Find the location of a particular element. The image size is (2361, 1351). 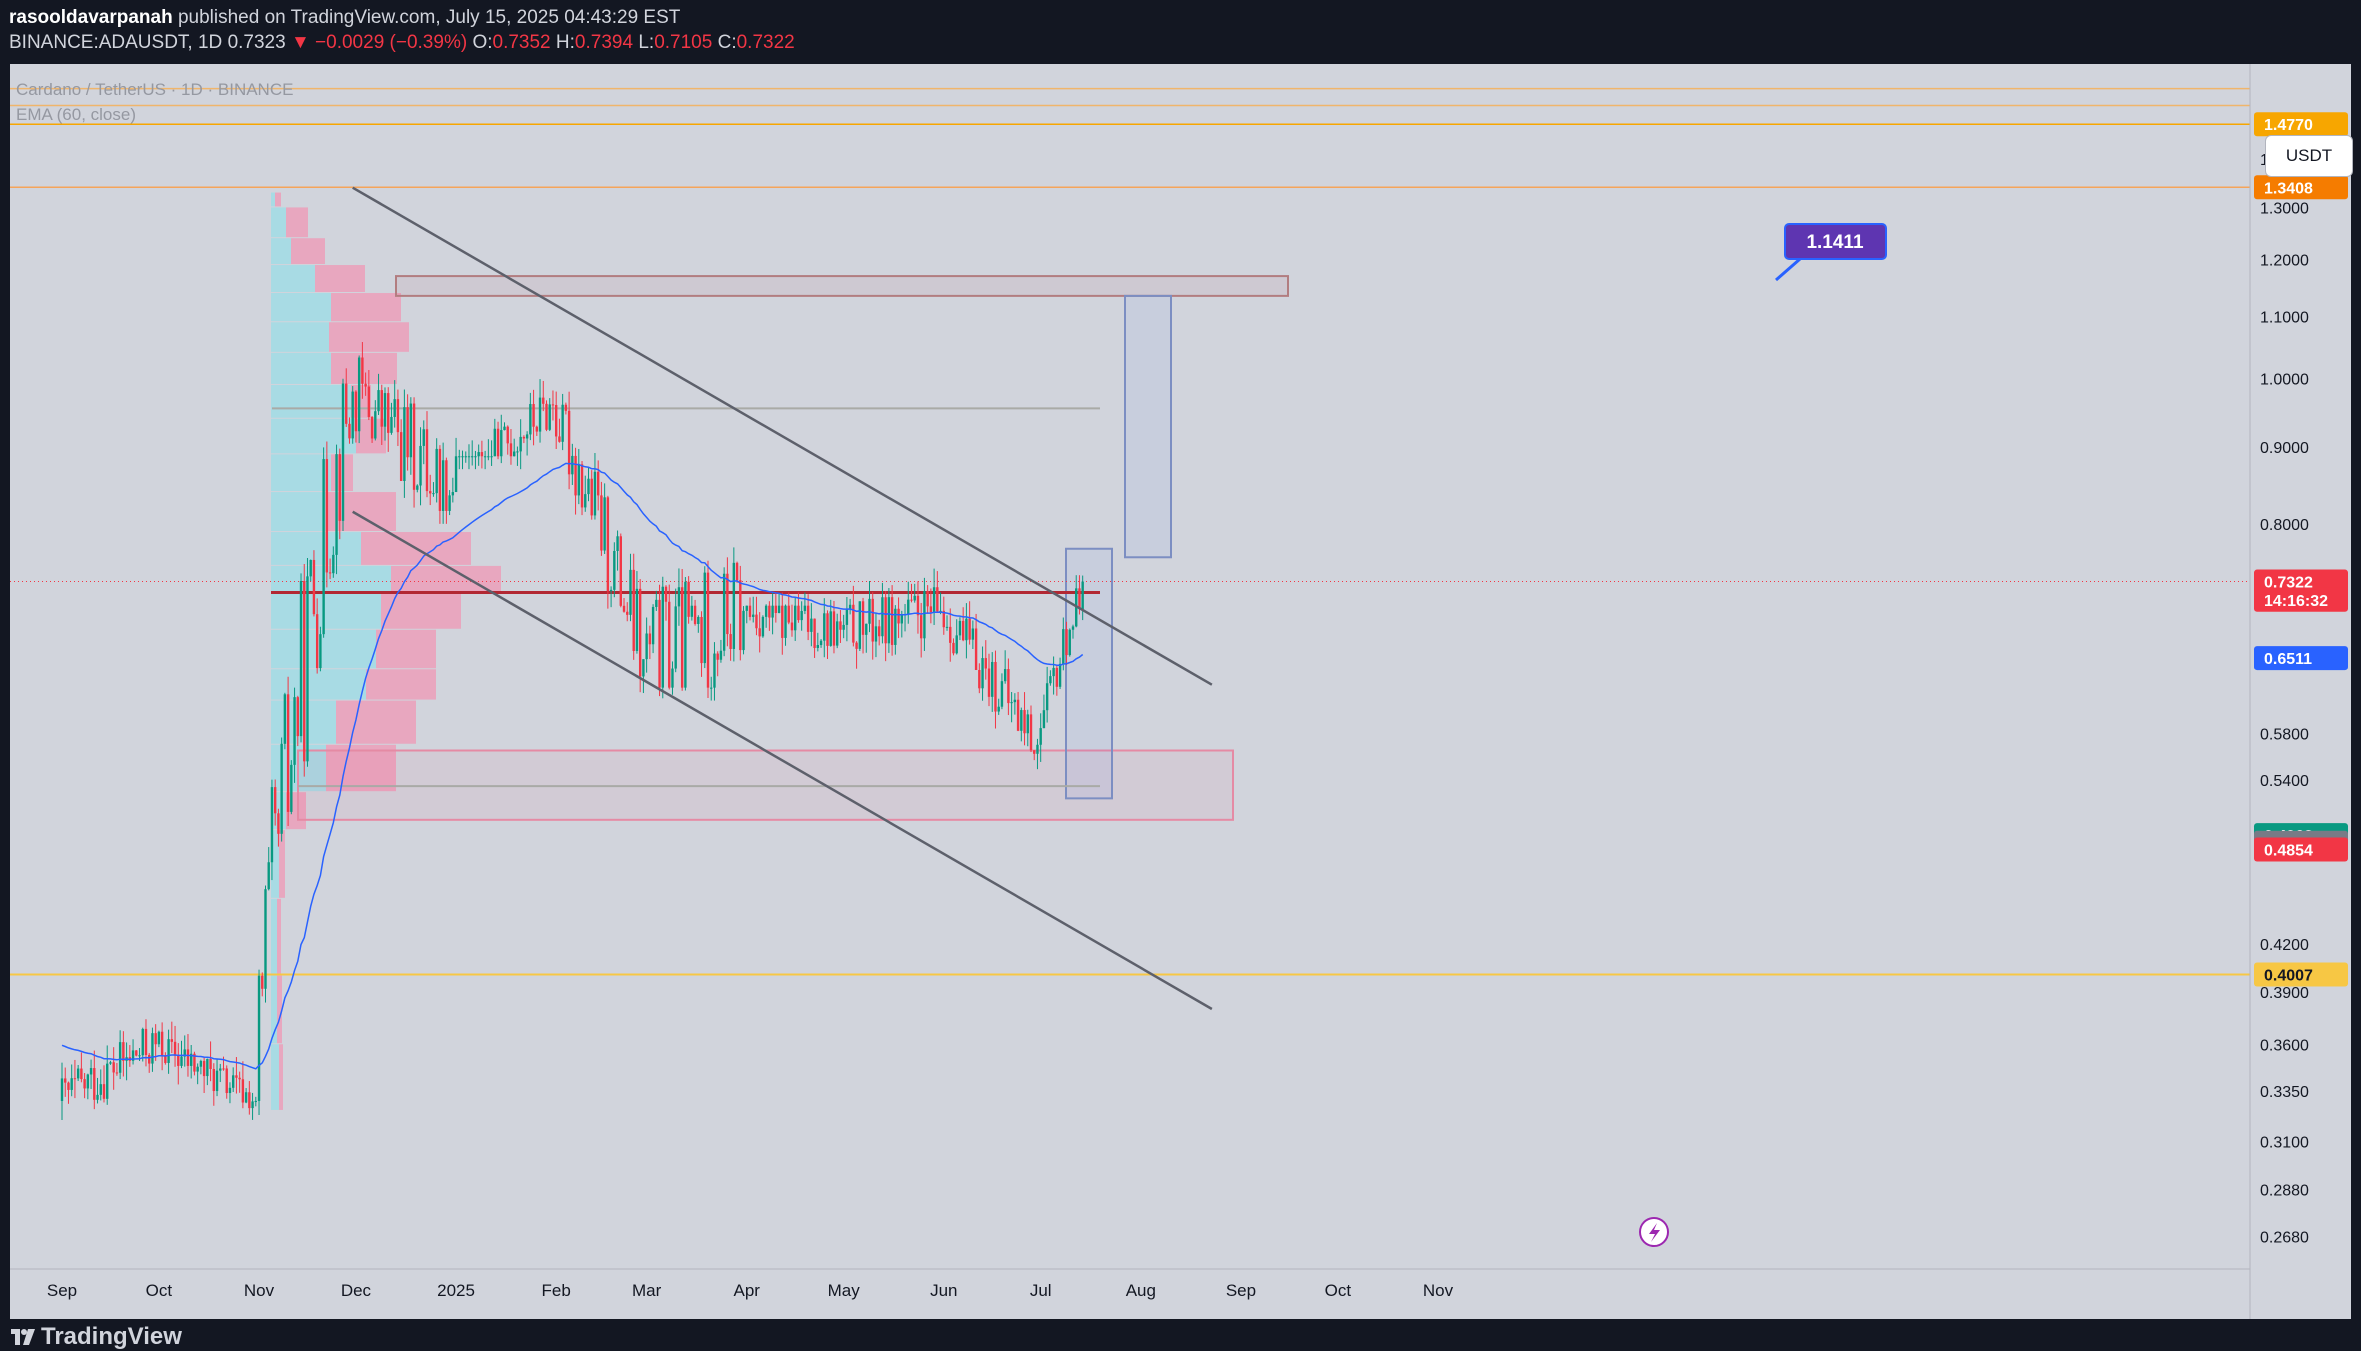

channel-lower is located at coordinates (782, 760).